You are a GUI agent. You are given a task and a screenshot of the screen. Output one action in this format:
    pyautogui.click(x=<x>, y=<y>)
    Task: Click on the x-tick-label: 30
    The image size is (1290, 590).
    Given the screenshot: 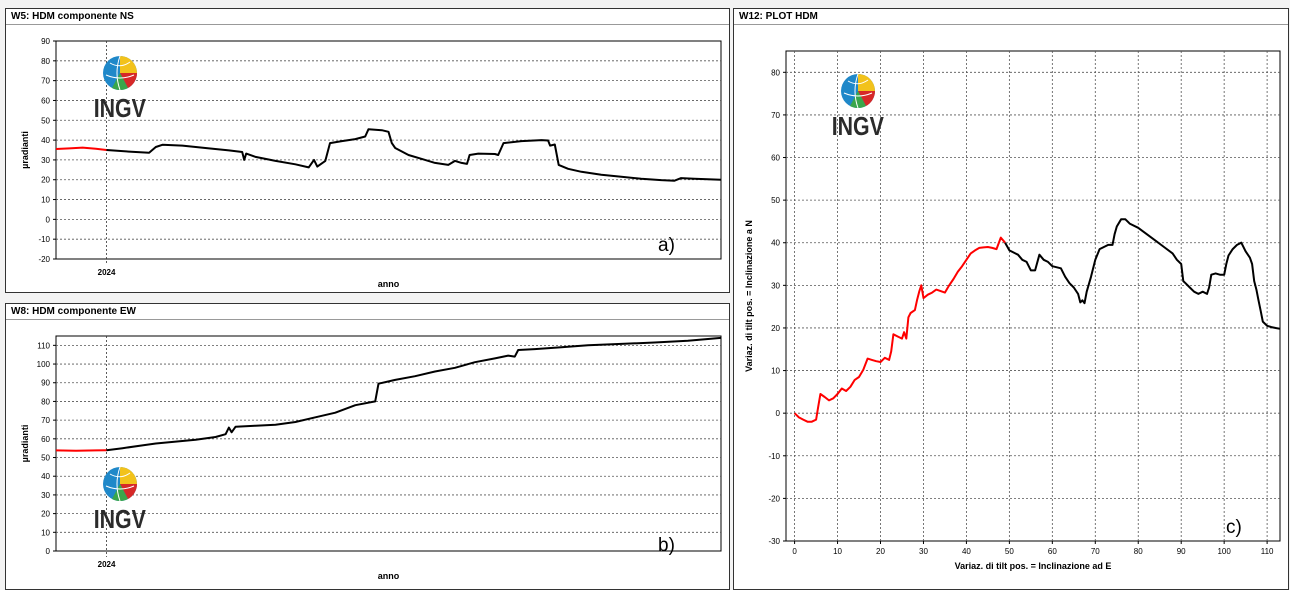 What is the action you would take?
    pyautogui.click(x=923, y=551)
    